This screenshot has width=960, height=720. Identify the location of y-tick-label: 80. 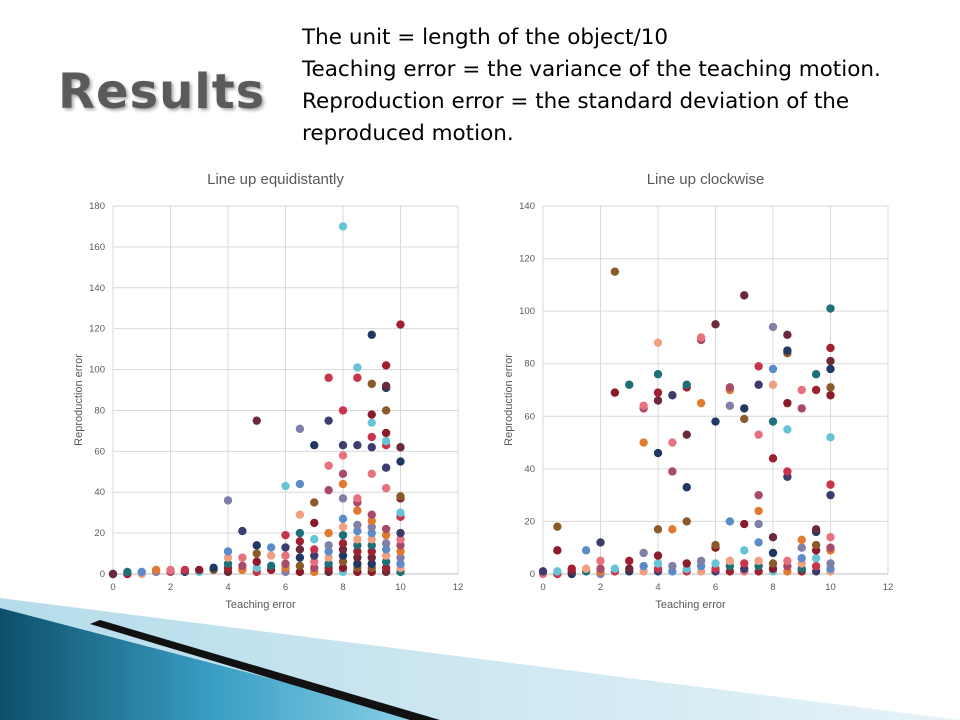
(529, 364).